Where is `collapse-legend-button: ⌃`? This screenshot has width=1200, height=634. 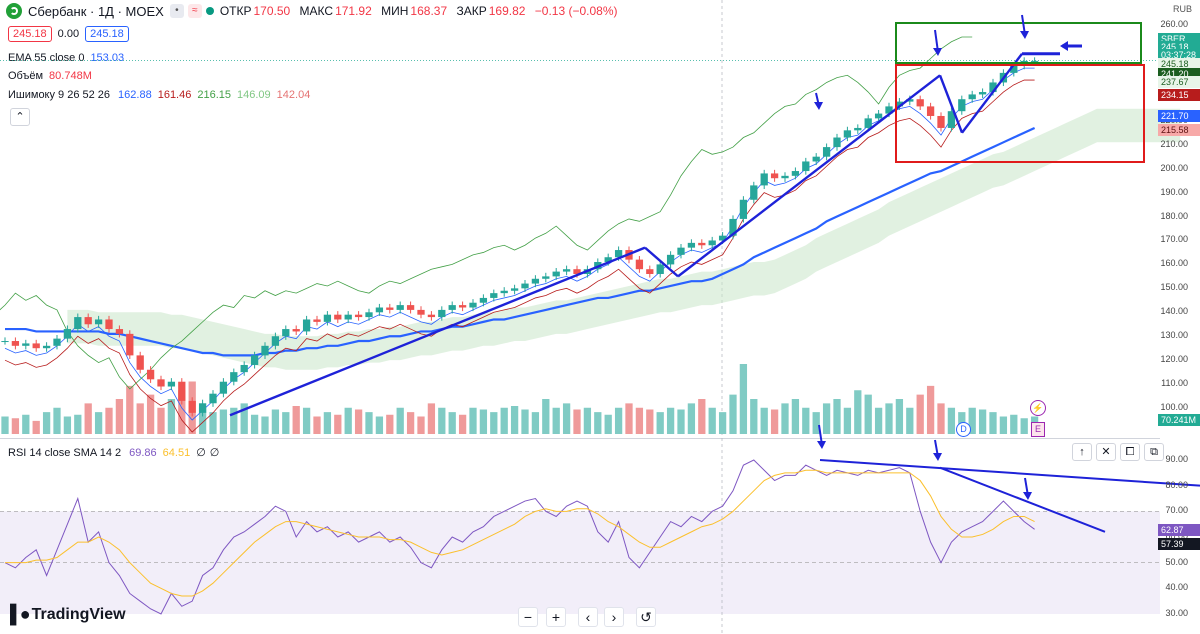 collapse-legend-button: ⌃ is located at coordinates (20, 117).